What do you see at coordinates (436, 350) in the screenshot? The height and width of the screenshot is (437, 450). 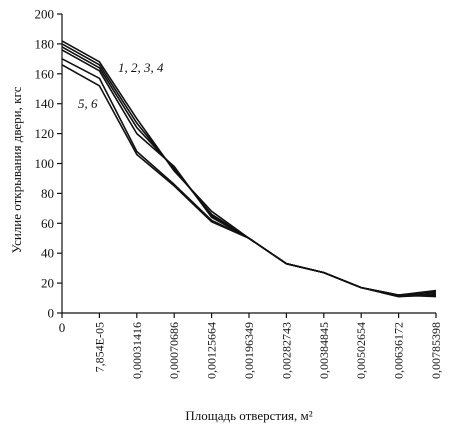 I see `x-tick-label: 0,00785398` at bounding box center [436, 350].